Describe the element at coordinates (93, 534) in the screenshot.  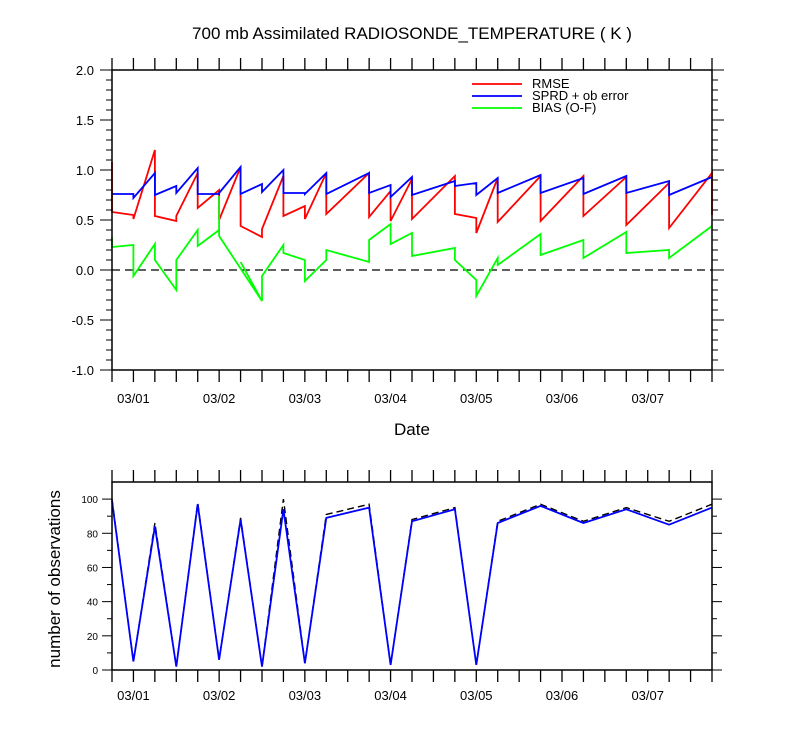
I see `y-tick-label: 80` at that location.